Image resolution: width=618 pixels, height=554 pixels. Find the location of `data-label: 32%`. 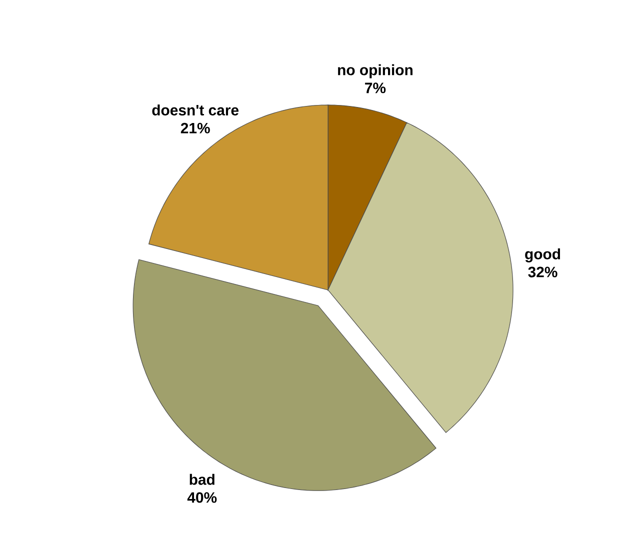

data-label: 32% is located at coordinates (543, 272).